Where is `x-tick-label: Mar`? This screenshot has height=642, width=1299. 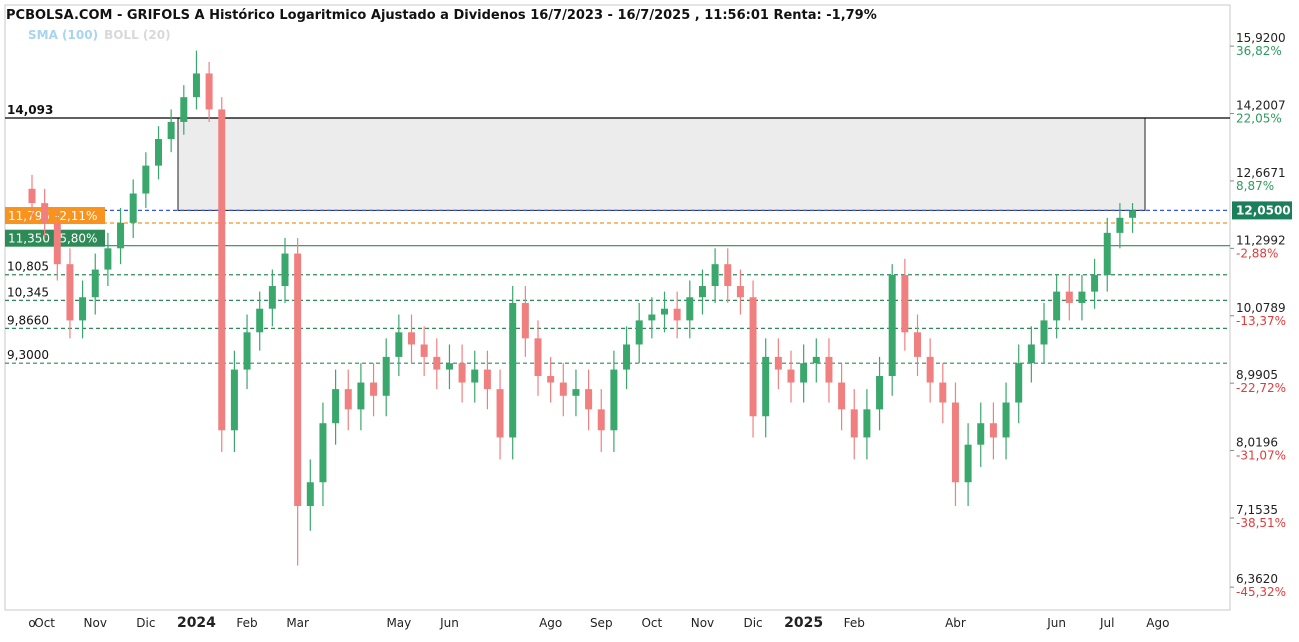 x-tick-label: Mar is located at coordinates (297, 623).